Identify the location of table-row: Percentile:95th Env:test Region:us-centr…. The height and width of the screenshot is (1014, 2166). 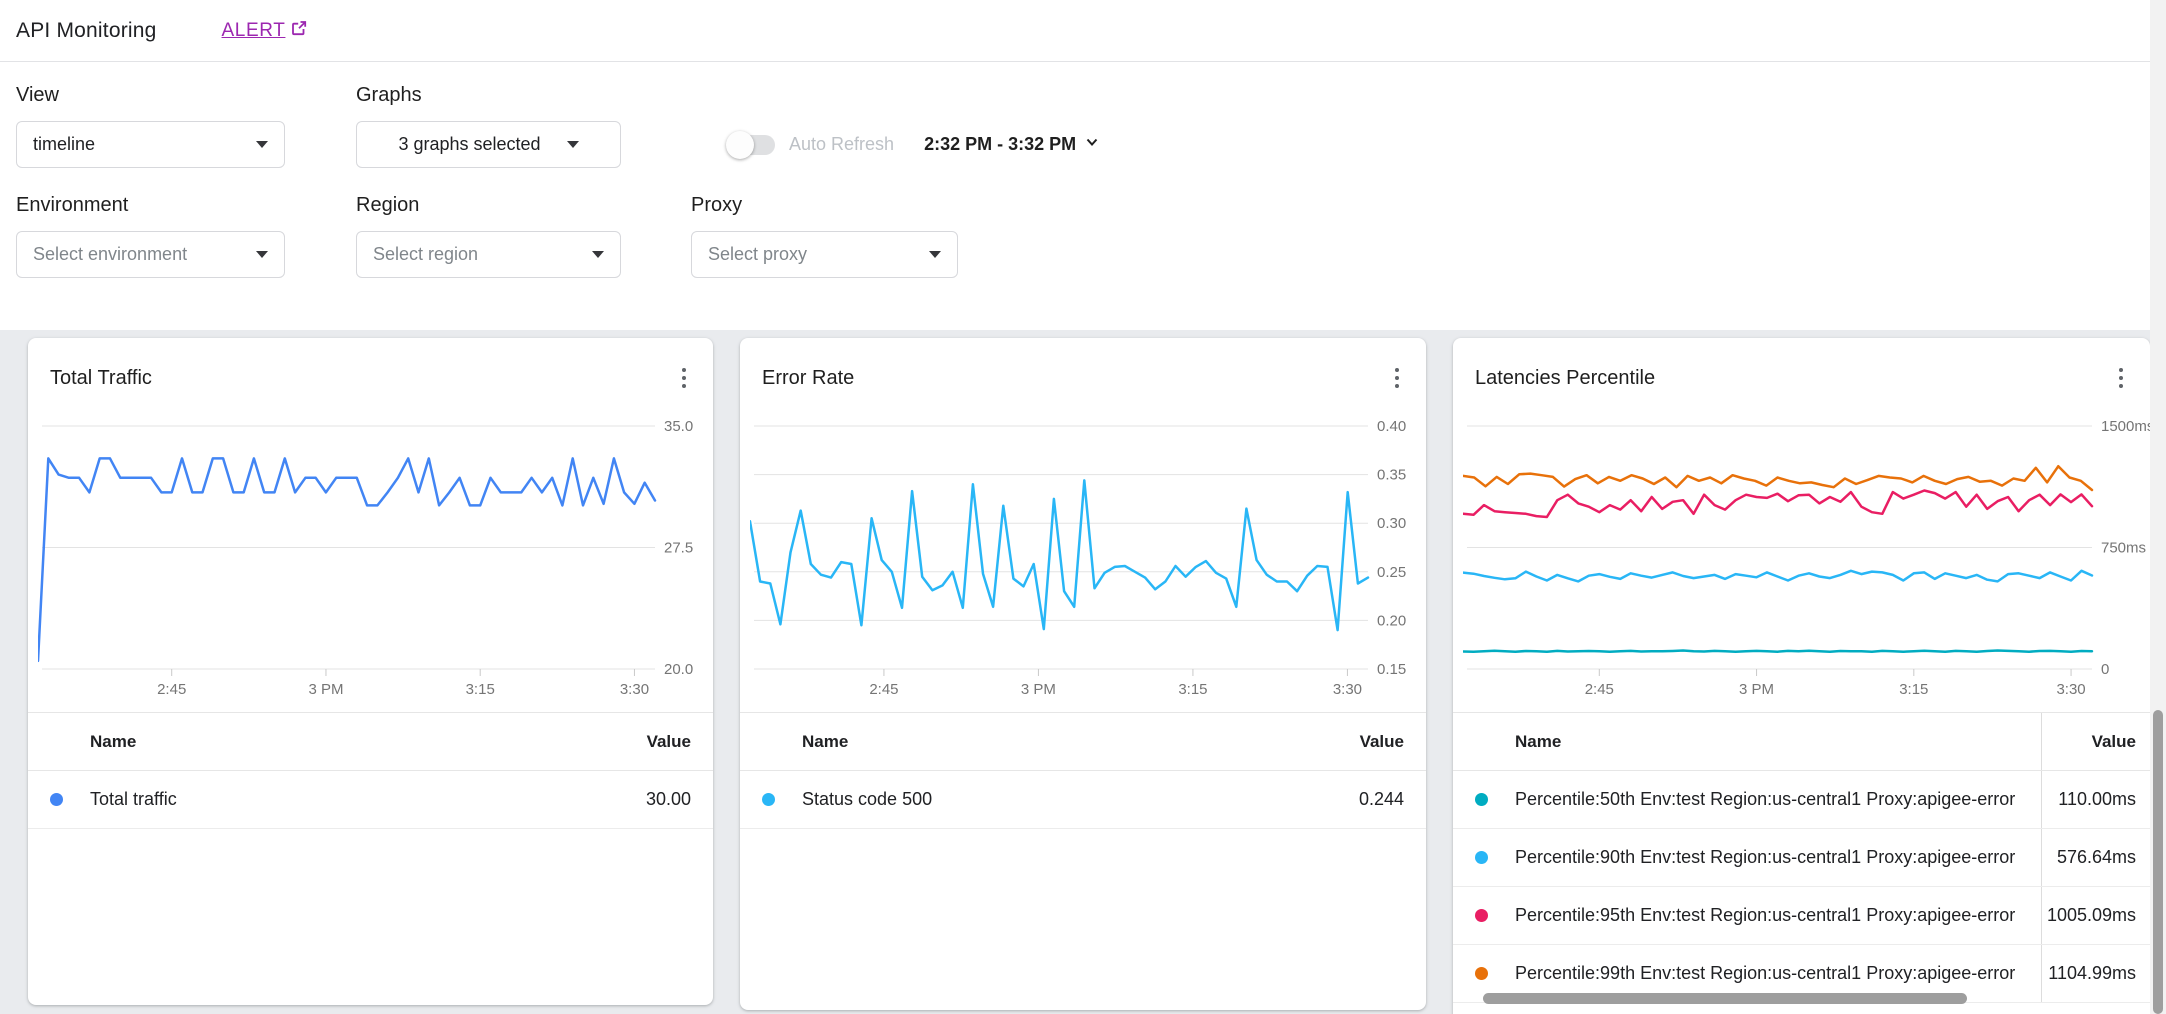
(1801, 916).